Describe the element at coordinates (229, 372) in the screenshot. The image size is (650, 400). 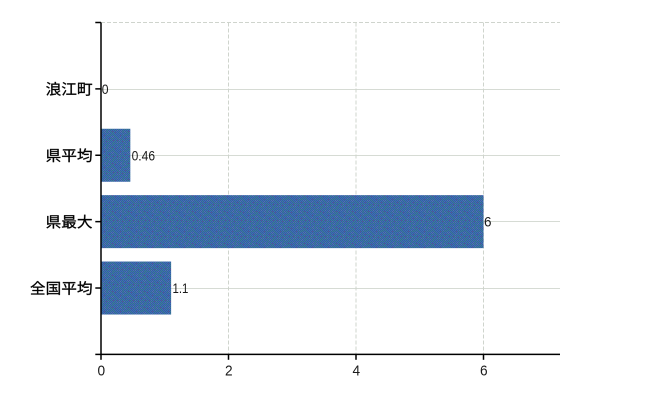
I see `svg-text: 2` at that location.